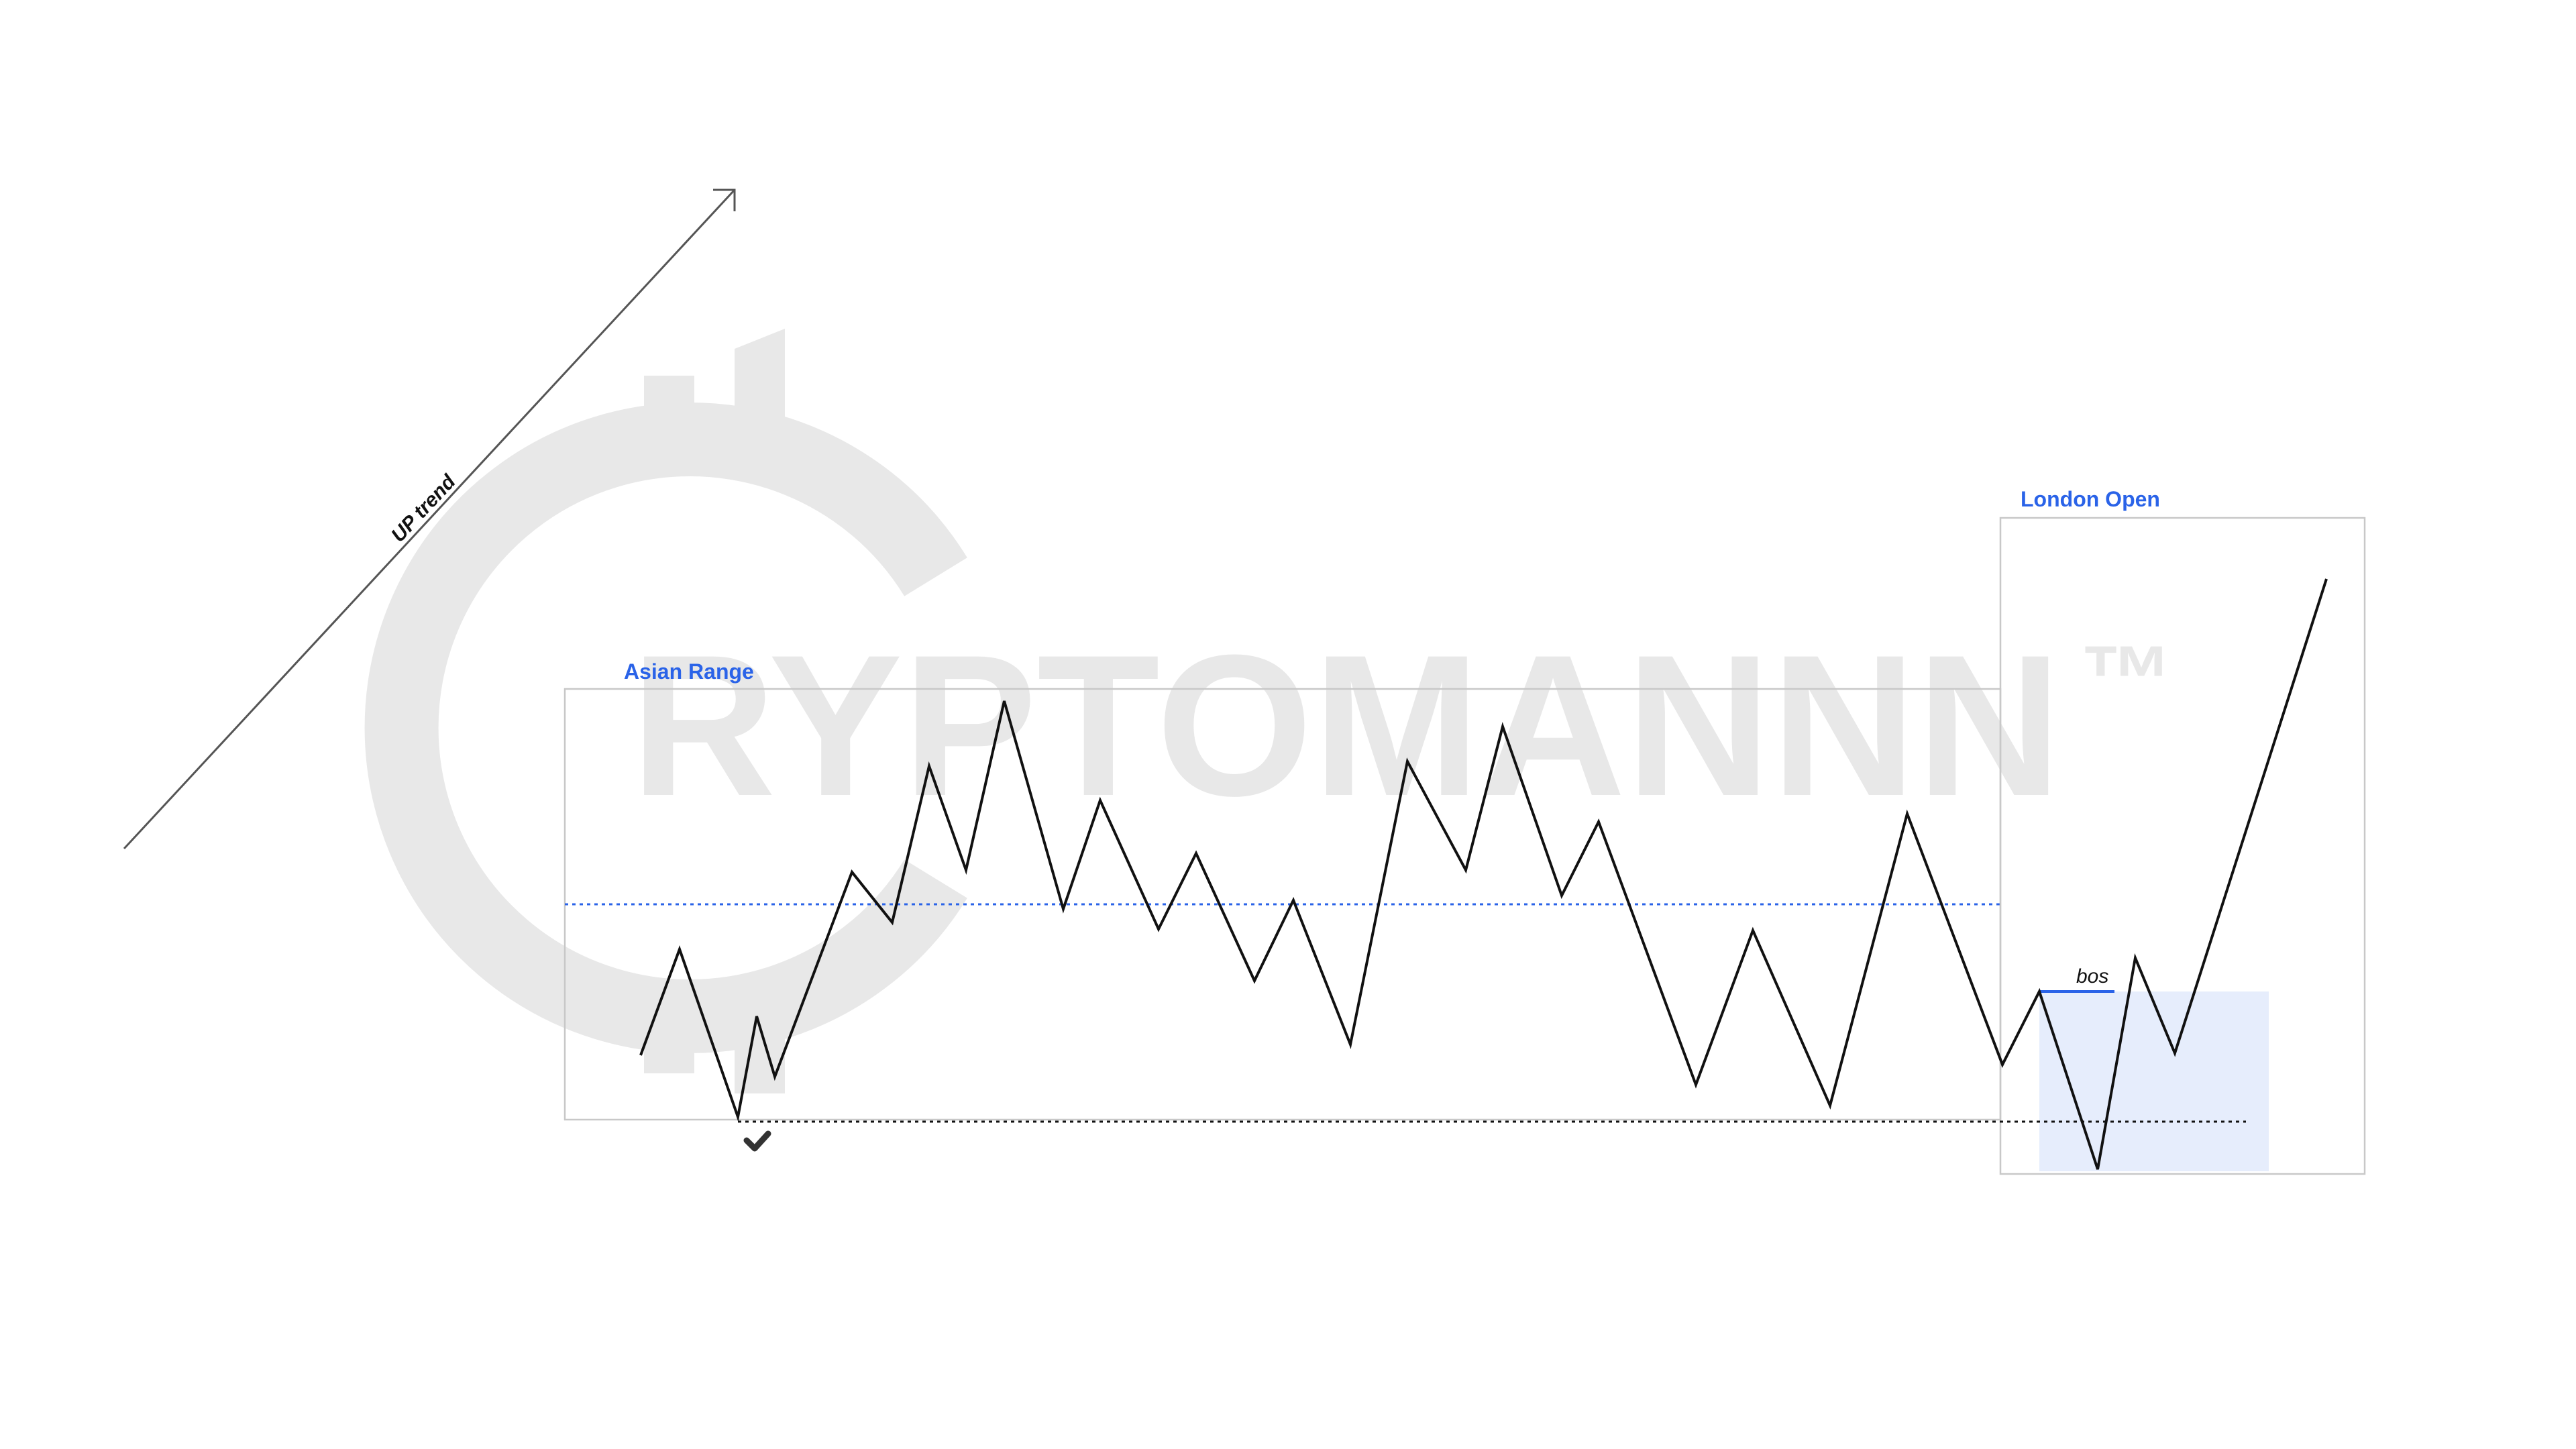 Image resolution: width=2576 pixels, height=1449 pixels. What do you see at coordinates (2090, 499) in the screenshot?
I see `london-open-label: London Open` at bounding box center [2090, 499].